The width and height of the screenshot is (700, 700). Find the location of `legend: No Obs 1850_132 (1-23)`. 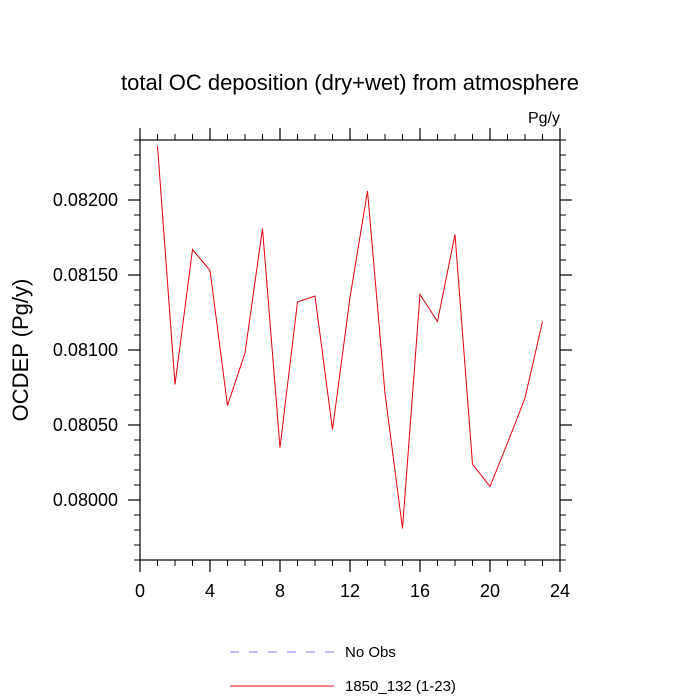

legend: No Obs 1850_132 (1-23) is located at coordinates (343, 669).